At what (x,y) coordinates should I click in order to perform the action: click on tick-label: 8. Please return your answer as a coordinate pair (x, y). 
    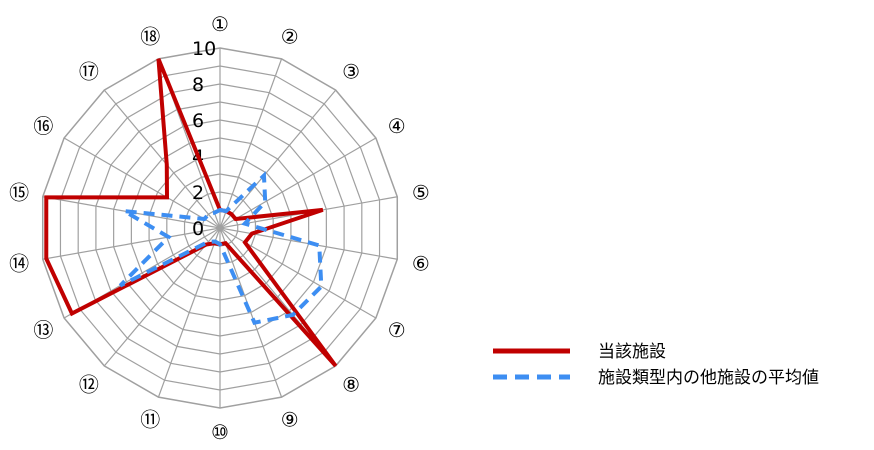
    Looking at the image, I should click on (198, 85).